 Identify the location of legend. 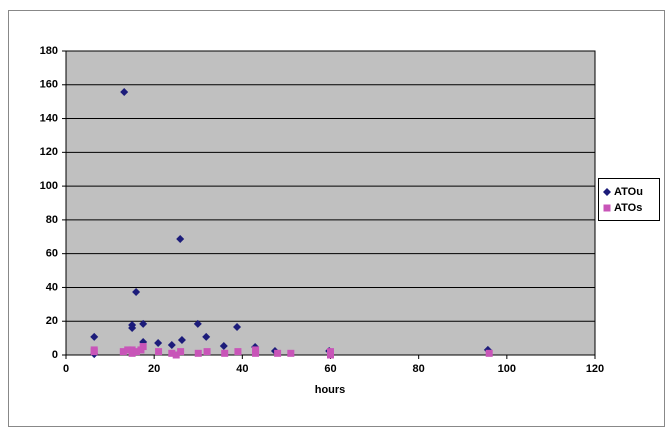
(629, 199).